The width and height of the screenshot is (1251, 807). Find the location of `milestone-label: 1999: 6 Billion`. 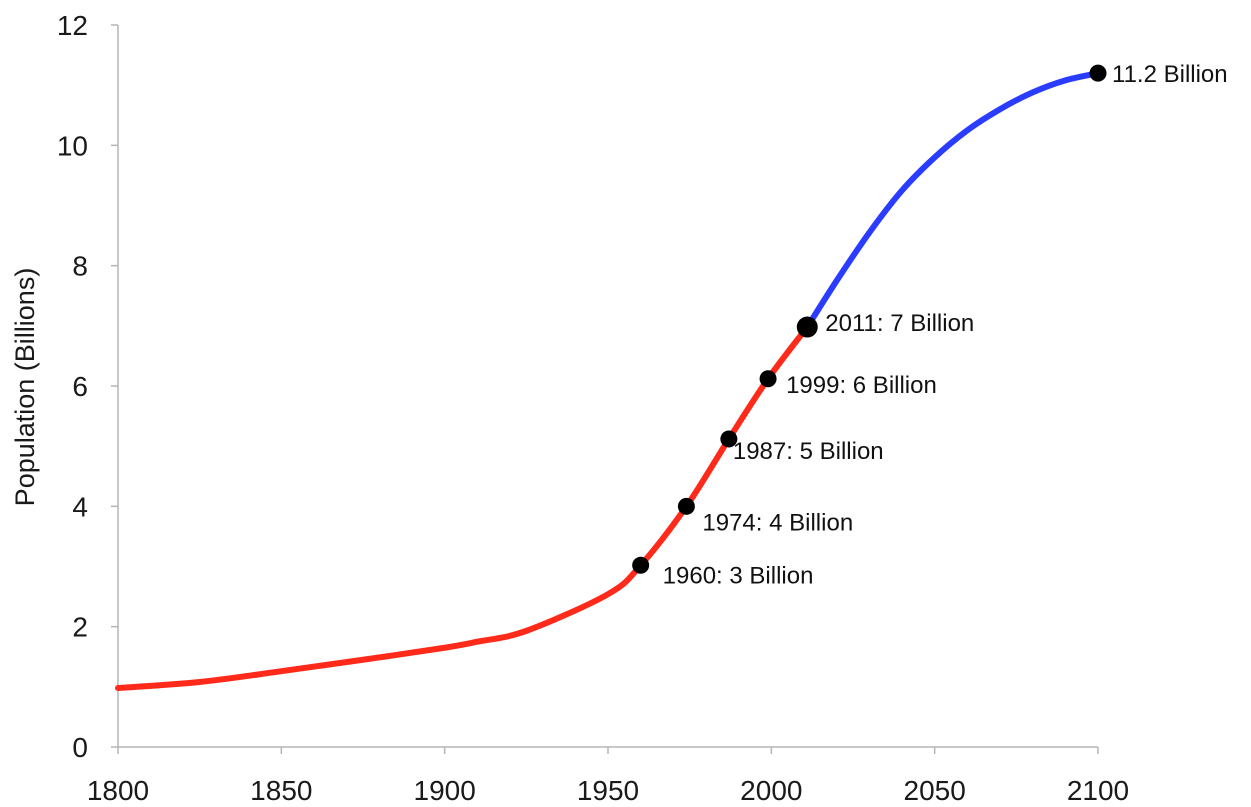

milestone-label: 1999: 6 Billion is located at coordinates (861, 385).